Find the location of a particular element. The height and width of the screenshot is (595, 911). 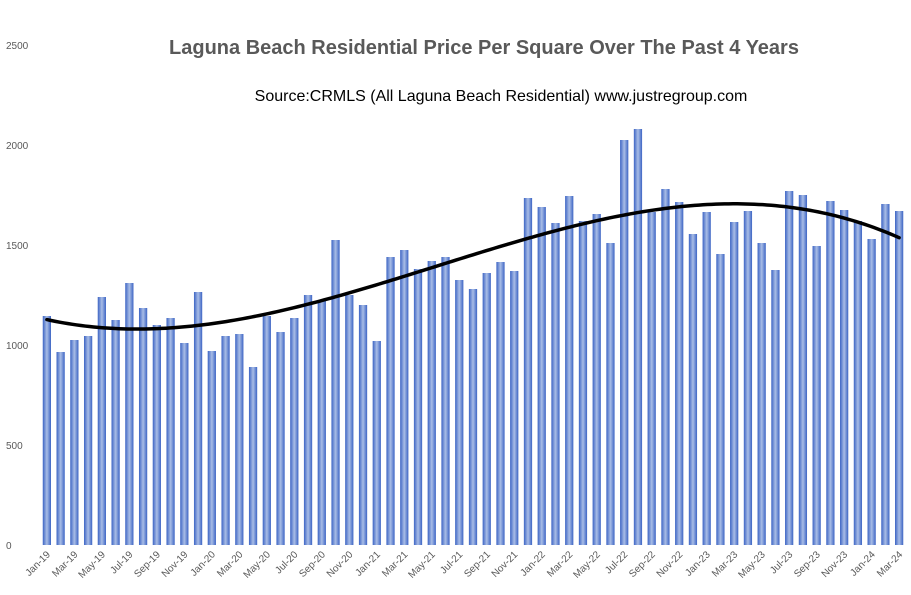

x-tick-label: Jan-21 is located at coordinates (369, 564).